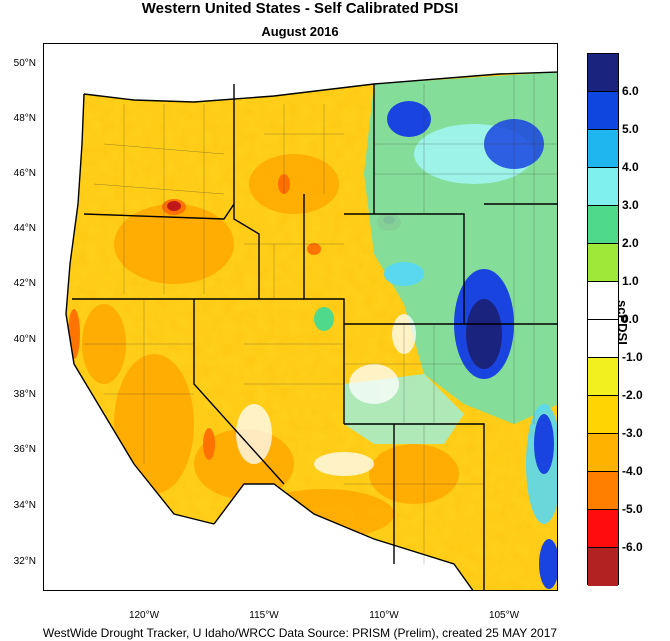  What do you see at coordinates (24, 228) in the screenshot?
I see `lat-label-44: 44°N` at bounding box center [24, 228].